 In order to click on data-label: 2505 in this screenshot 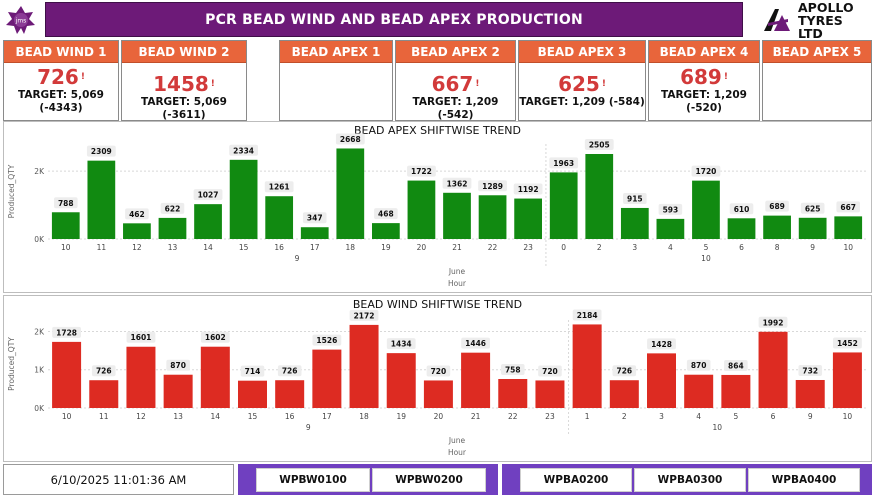, I will do `click(599, 145)`.